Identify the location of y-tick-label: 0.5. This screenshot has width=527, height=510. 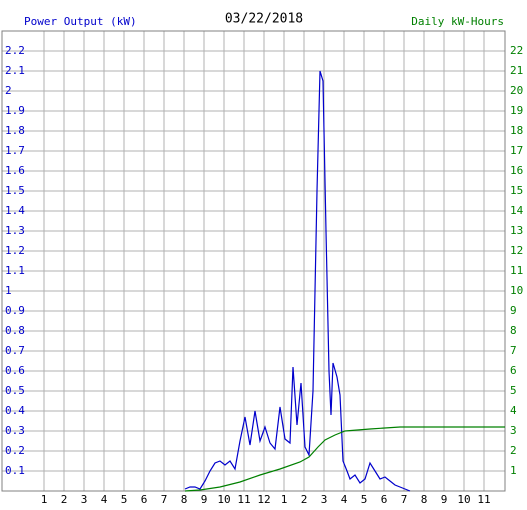
(15, 390).